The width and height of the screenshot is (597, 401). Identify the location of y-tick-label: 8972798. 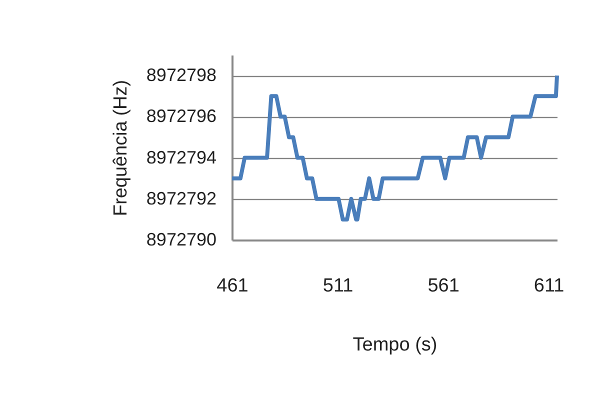
(181, 75).